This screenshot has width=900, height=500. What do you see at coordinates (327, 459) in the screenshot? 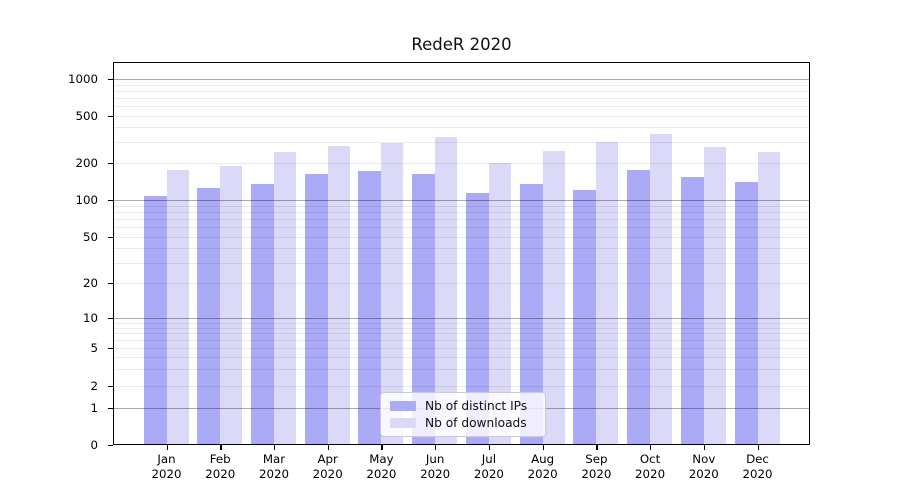
I see `x-tick-month: Apr` at bounding box center [327, 459].